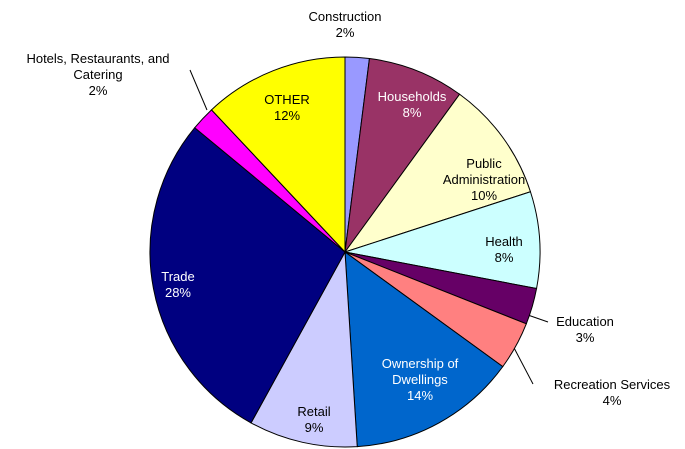 The height and width of the screenshot is (449, 685). Describe the element at coordinates (314, 411) in the screenshot. I see `category-label: Retail` at that location.